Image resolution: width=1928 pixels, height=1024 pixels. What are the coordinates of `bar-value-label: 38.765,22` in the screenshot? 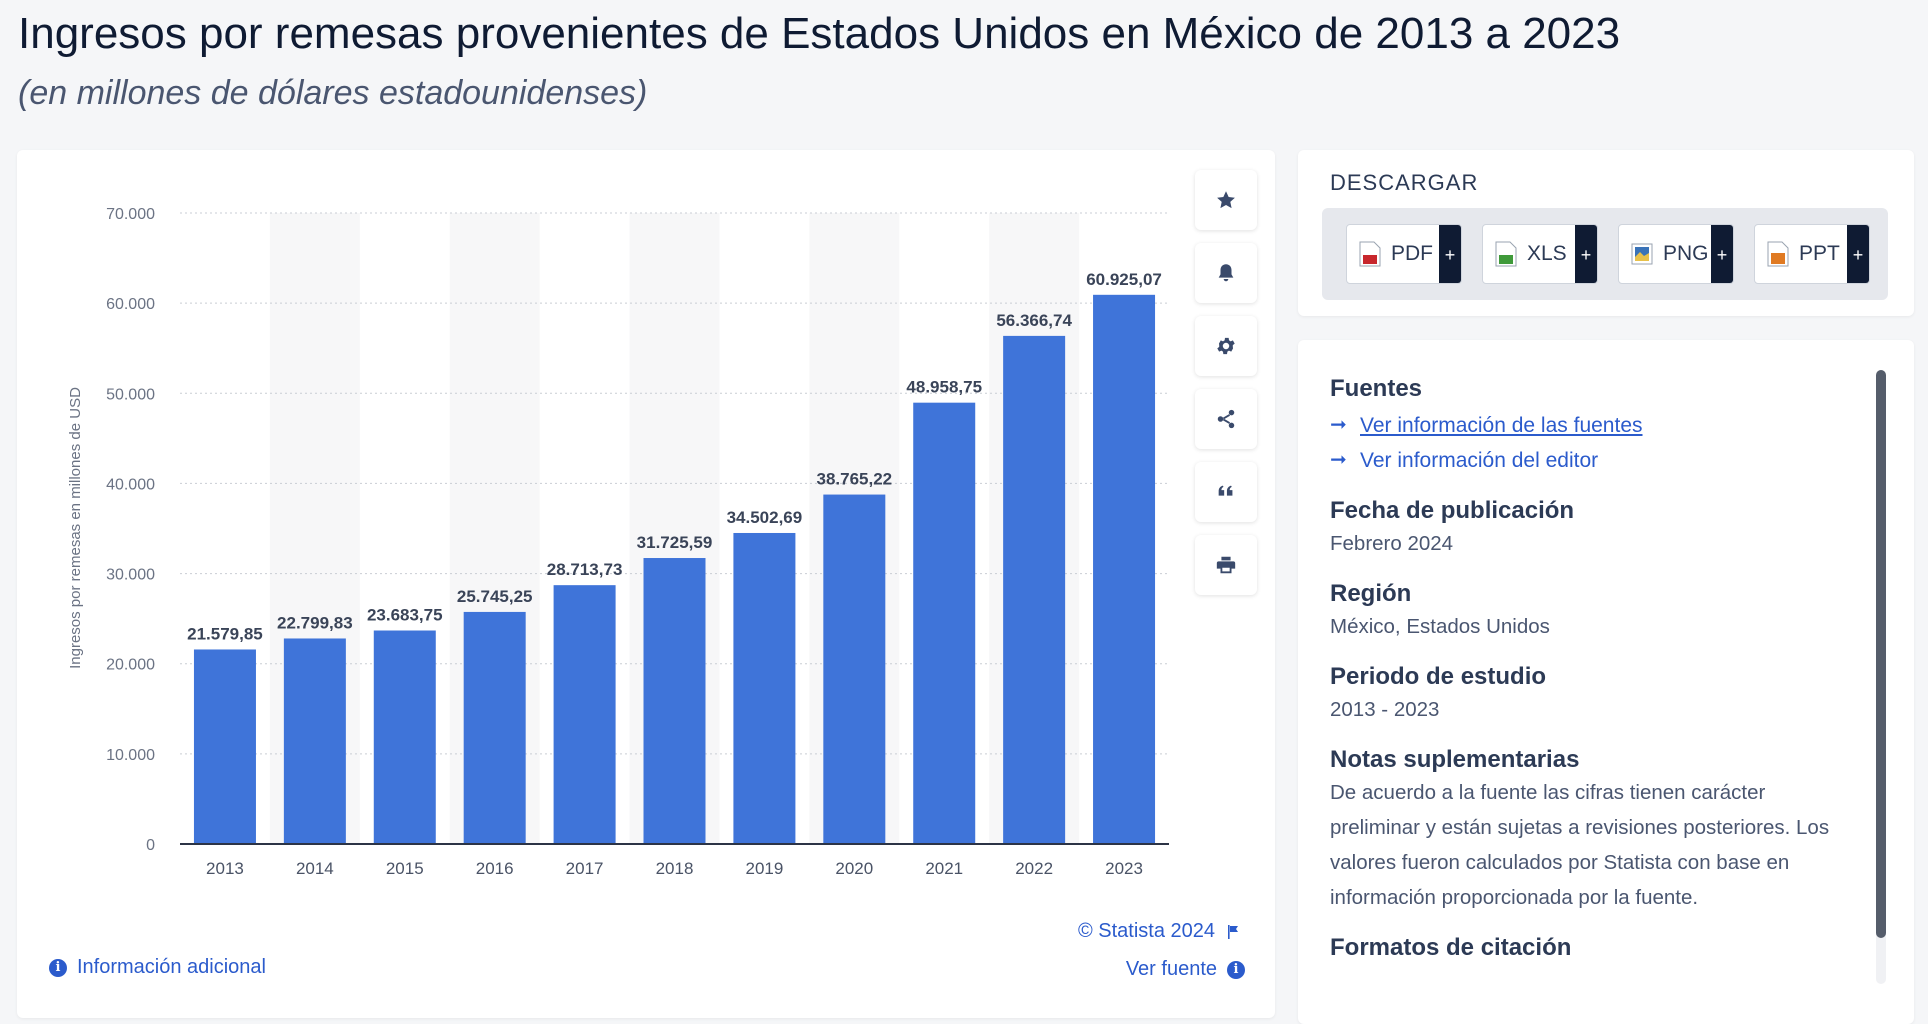 It's located at (854, 479).